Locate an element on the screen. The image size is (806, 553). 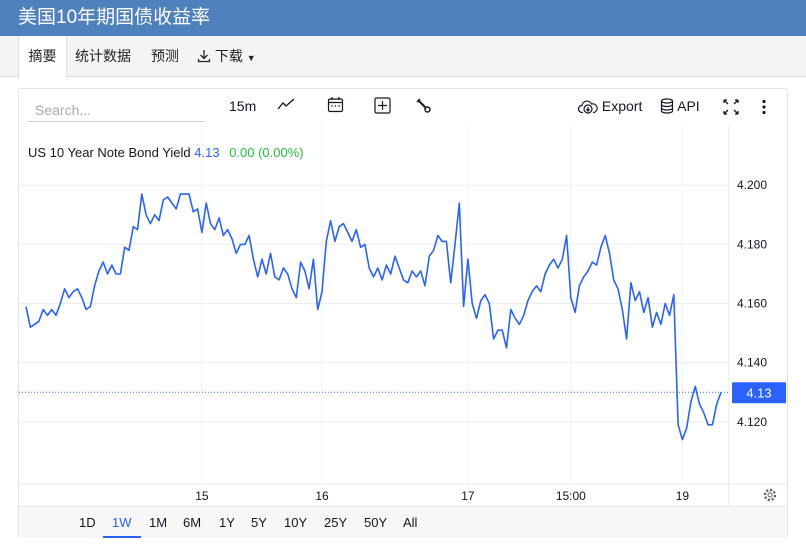
download-icon is located at coordinates (204, 58).